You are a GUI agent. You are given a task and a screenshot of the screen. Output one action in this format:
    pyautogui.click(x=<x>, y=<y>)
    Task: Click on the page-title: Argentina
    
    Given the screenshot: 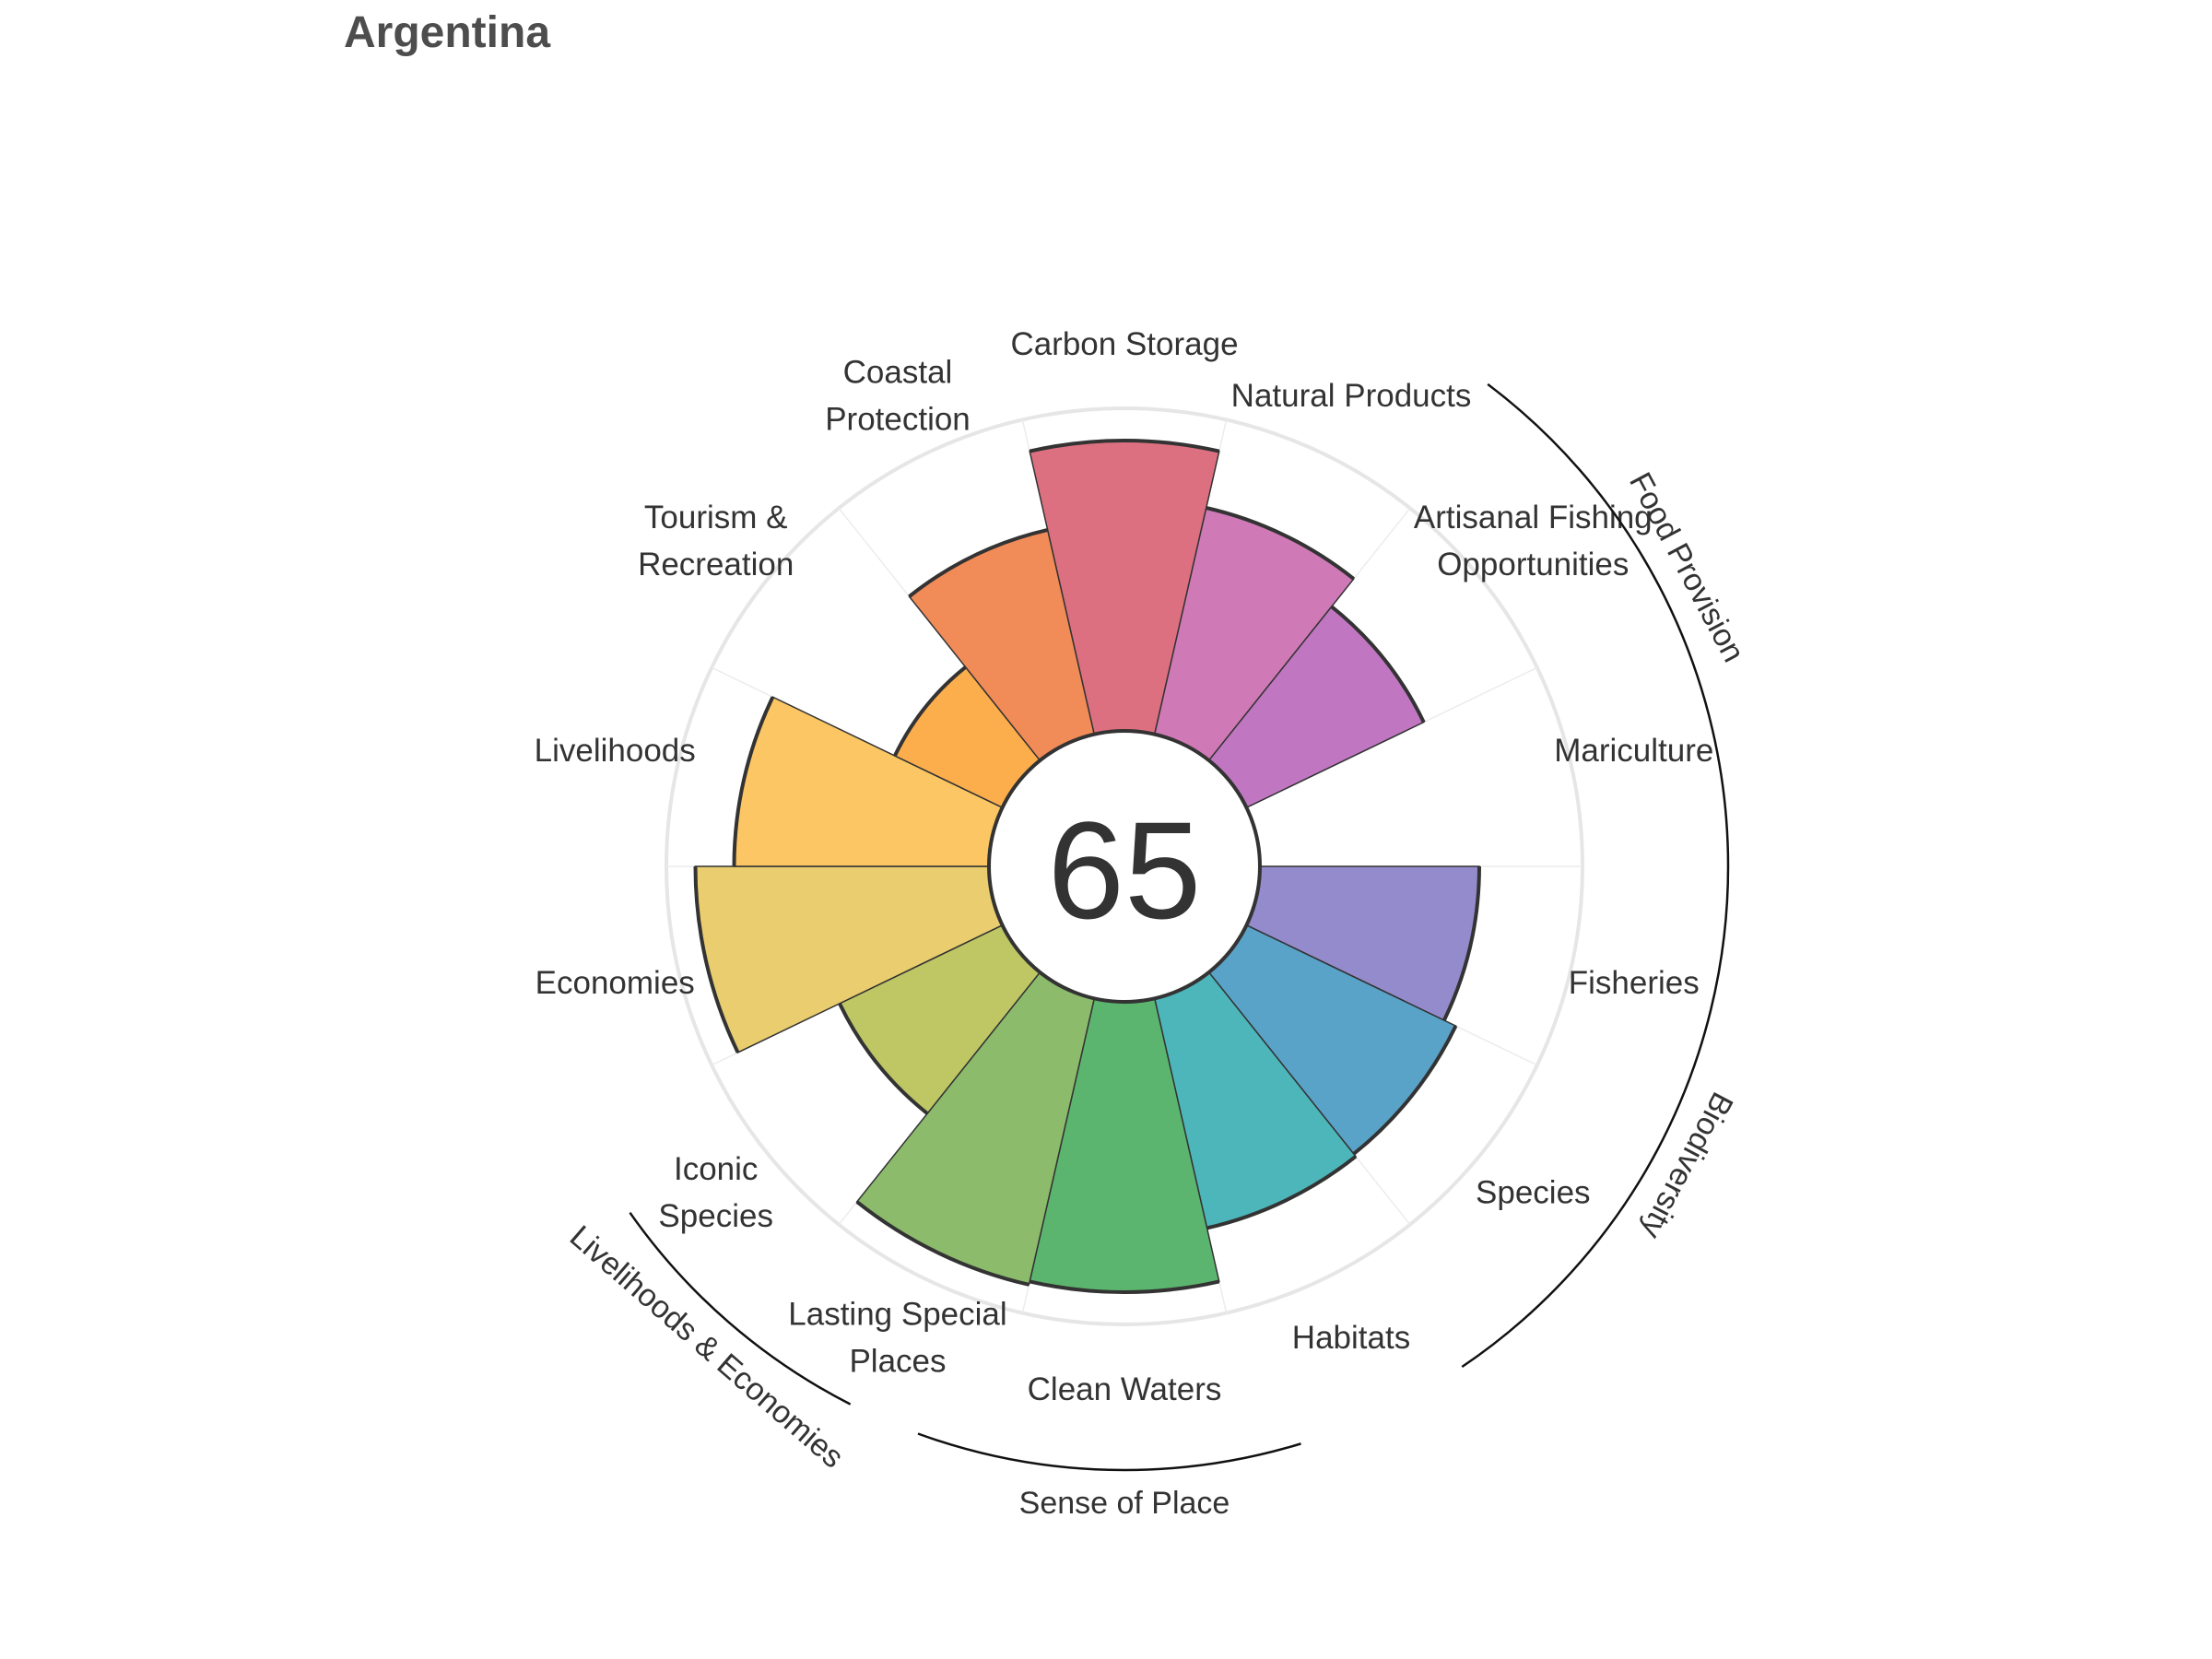 What is the action you would take?
    pyautogui.click(x=447, y=32)
    